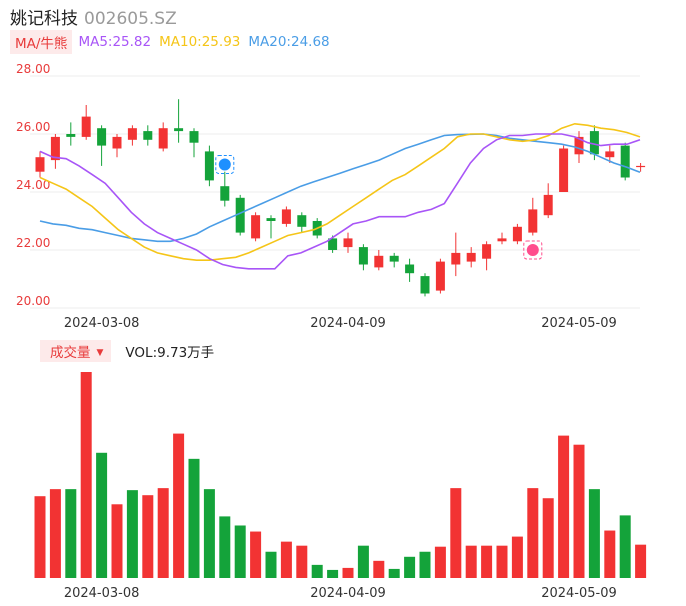 The height and width of the screenshot is (606, 686). What do you see at coordinates (200, 42) in the screenshot?
I see `ma10-label: MA10:25.93` at bounding box center [200, 42].